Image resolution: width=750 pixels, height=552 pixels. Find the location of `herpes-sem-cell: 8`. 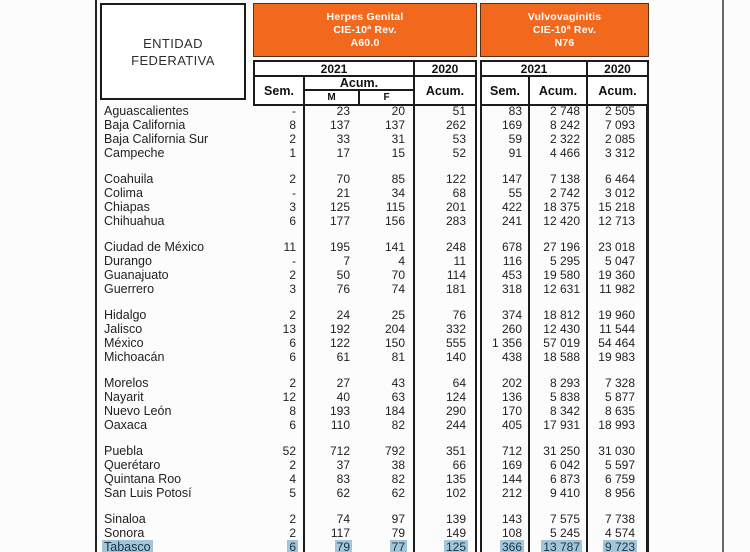

herpes-sem-cell: 8 is located at coordinates (279, 125).